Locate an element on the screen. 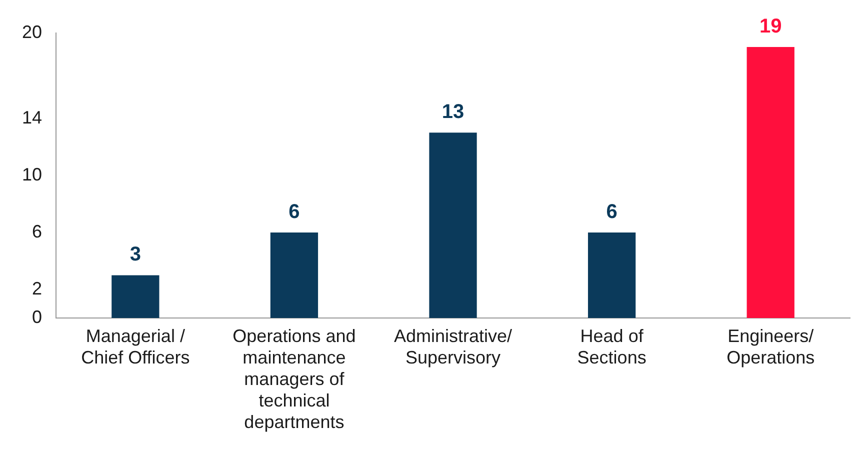 This screenshot has height=450, width=868. y-tick-label: 0 is located at coordinates (37, 316).